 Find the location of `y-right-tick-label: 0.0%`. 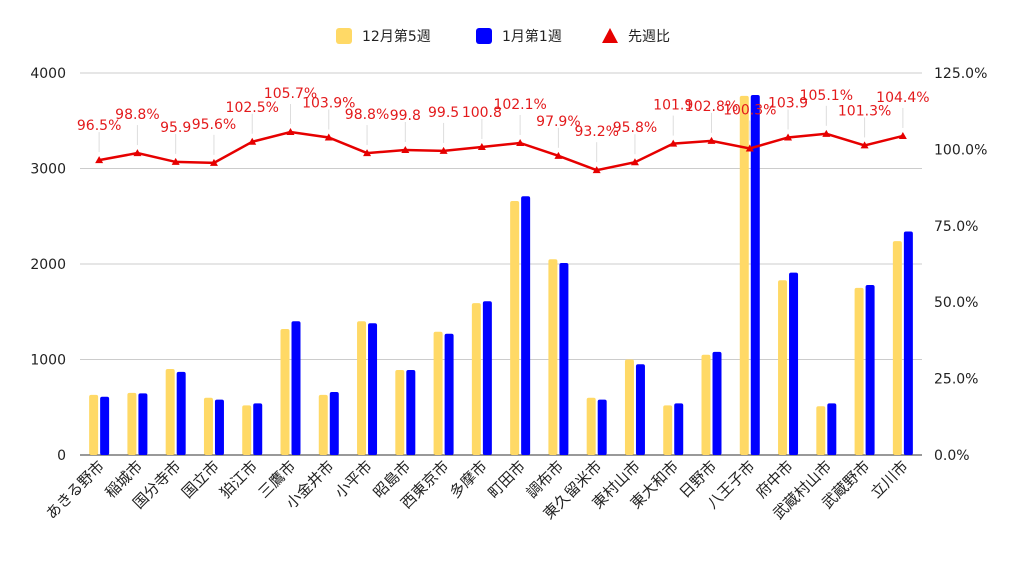

y-right-tick-label: 0.0% is located at coordinates (952, 456).